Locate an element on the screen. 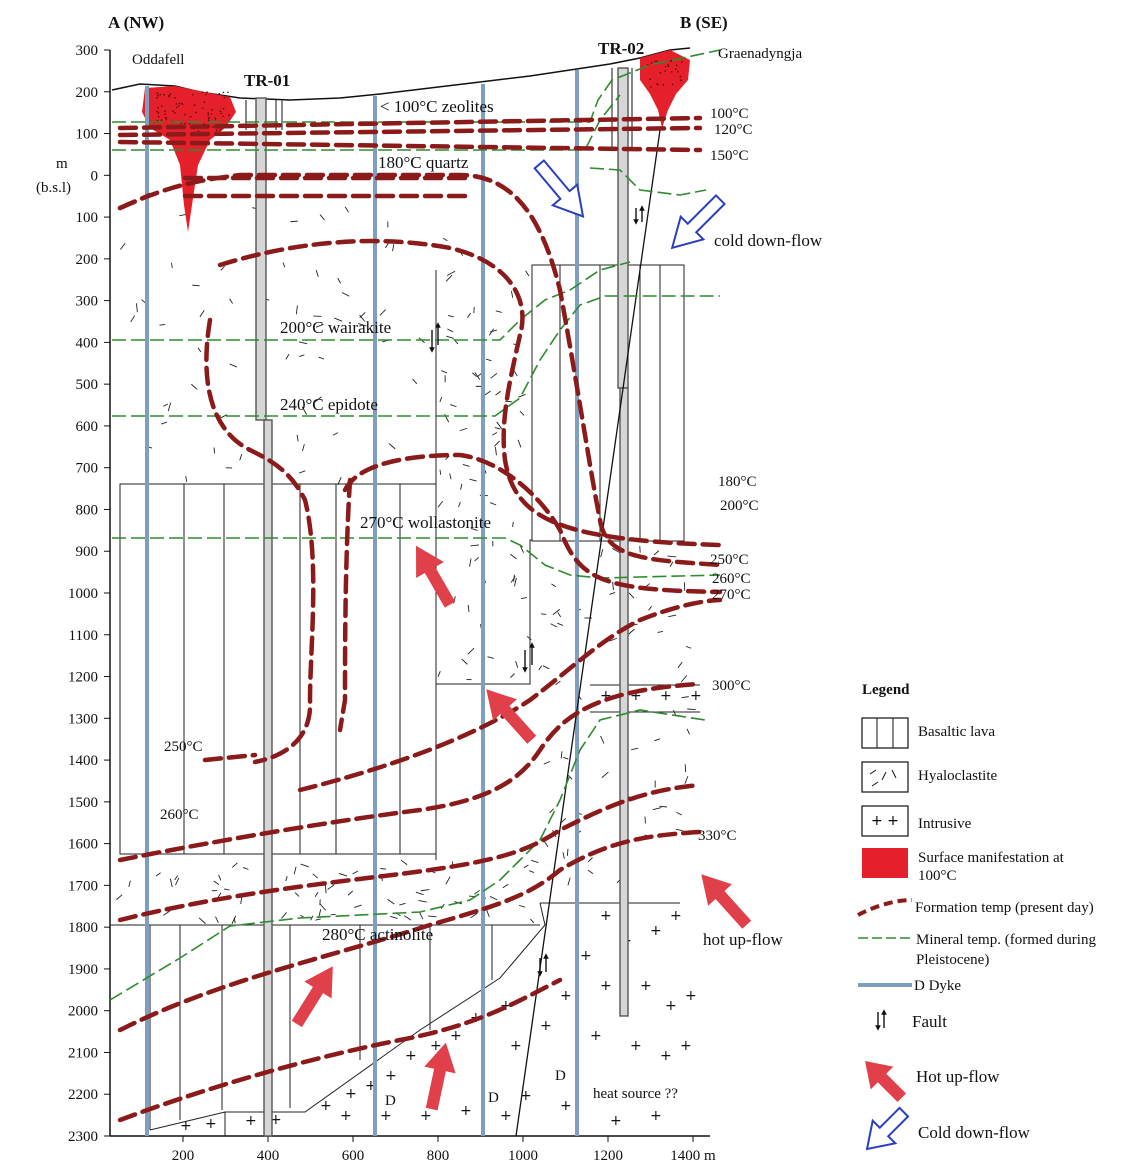 This screenshot has width=1133, height=1169. dyke-mark-2: D is located at coordinates (493, 1098).